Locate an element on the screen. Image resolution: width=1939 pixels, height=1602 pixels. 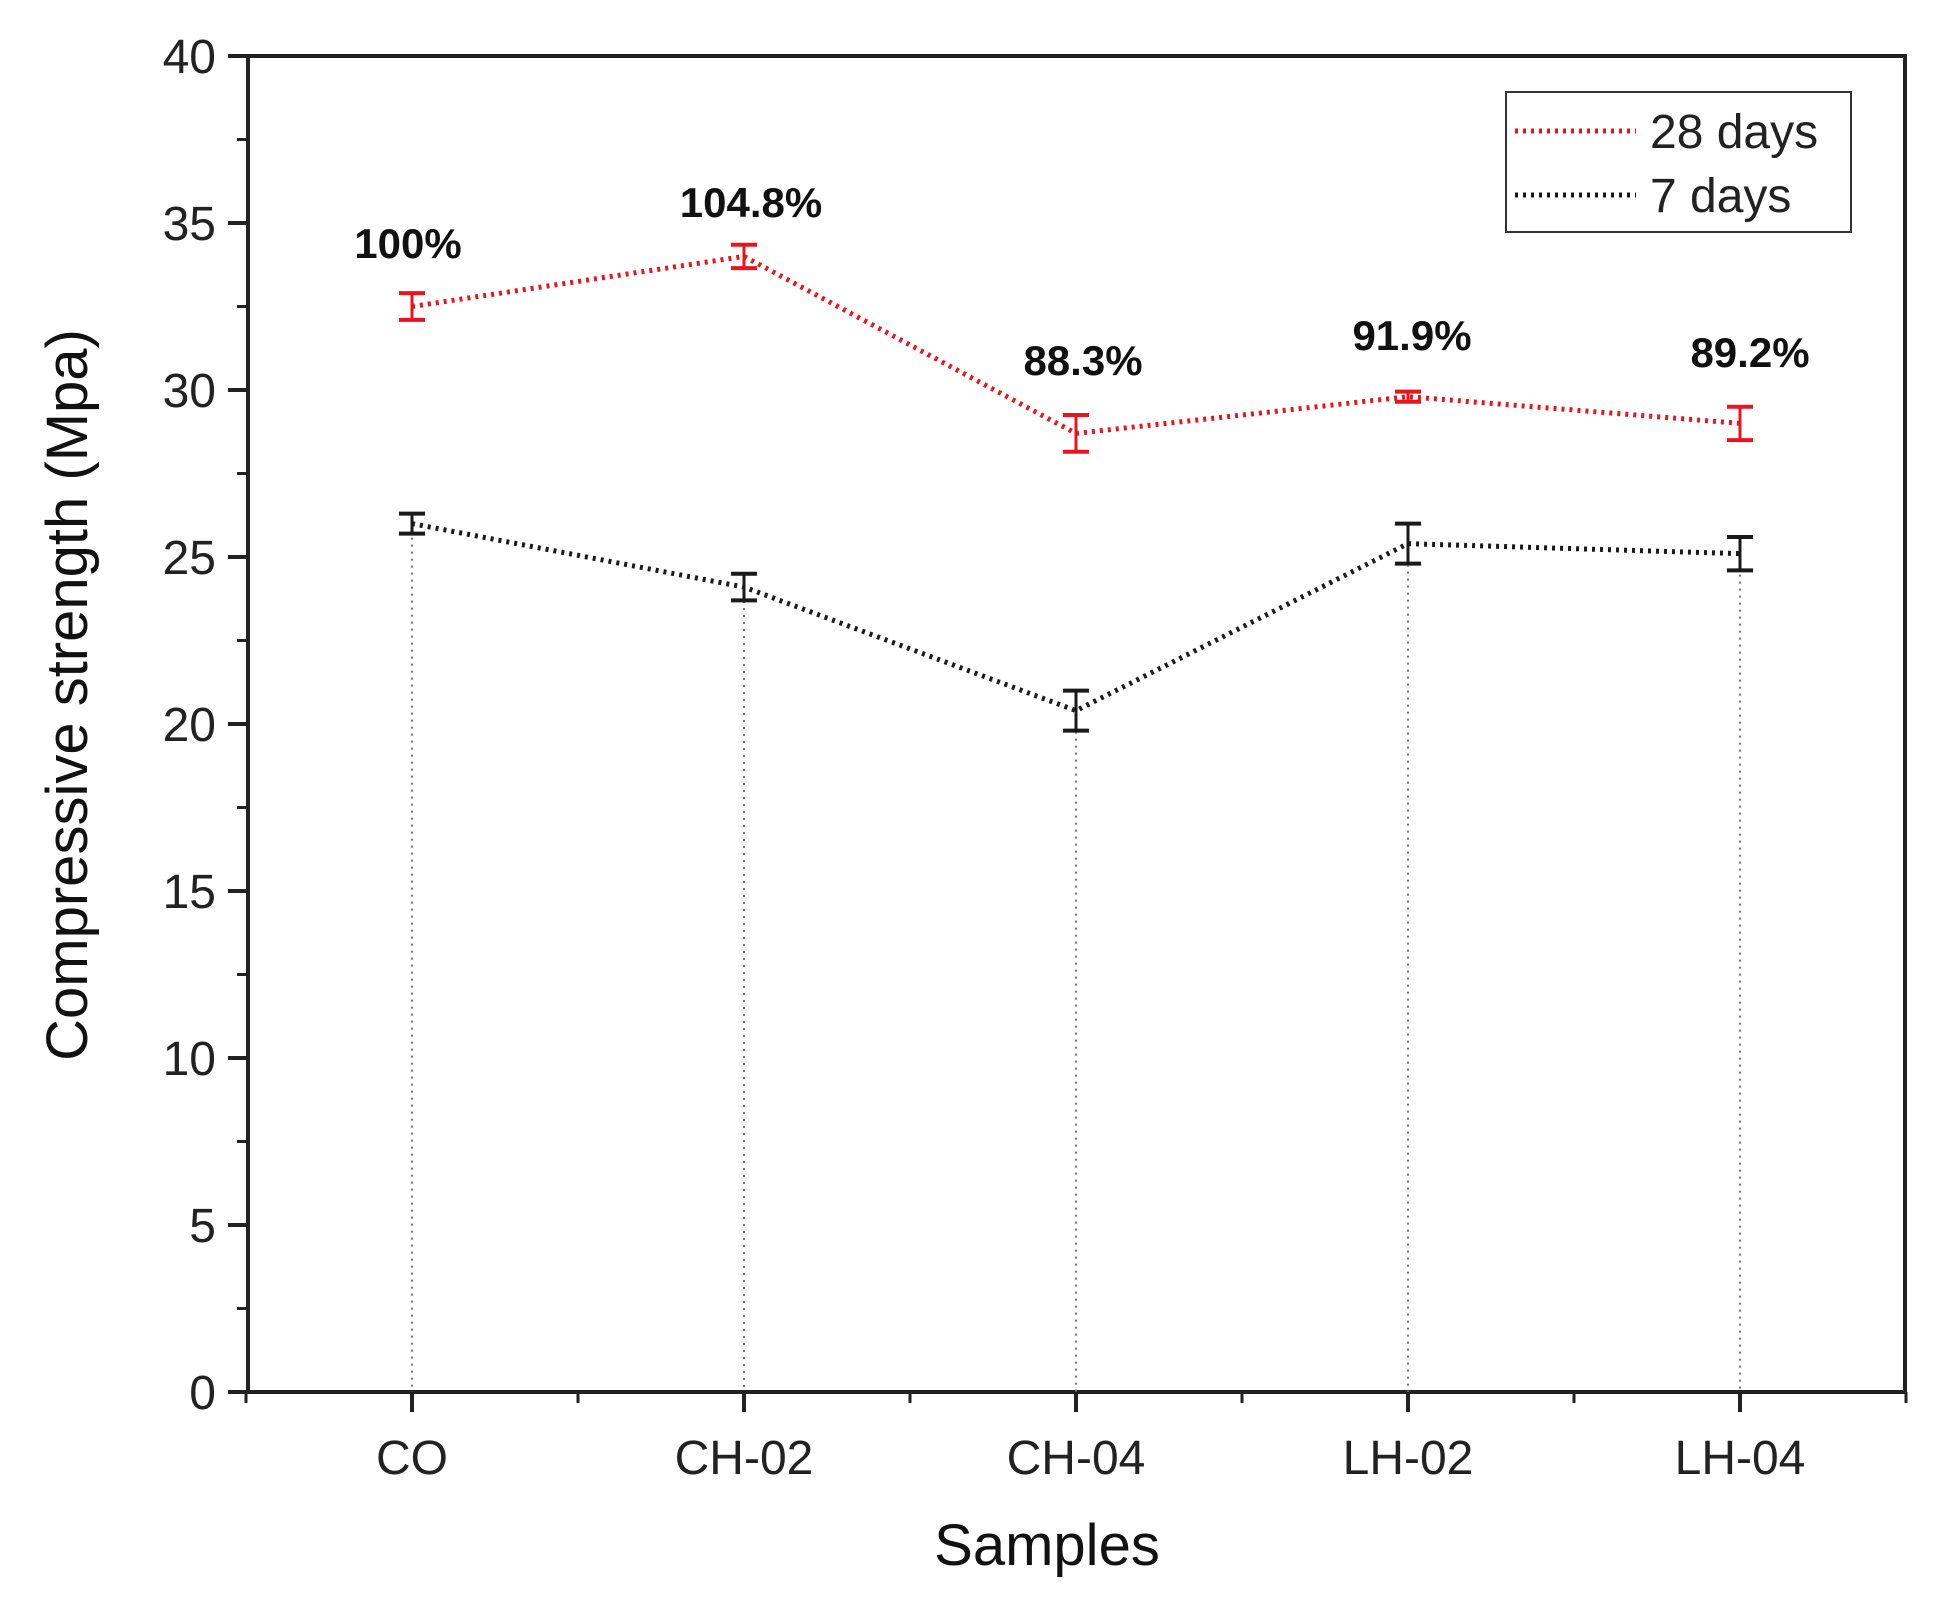
legend-label-28-days: 28 days is located at coordinates (1734, 132).